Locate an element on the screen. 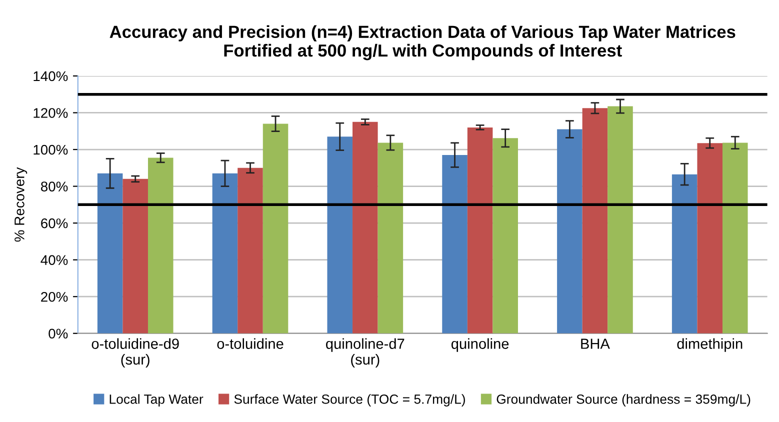 Image resolution: width=779 pixels, height=422 pixels. legend-label: Surface Water Source (TOC = 5.7mg/L) is located at coordinates (349, 400).